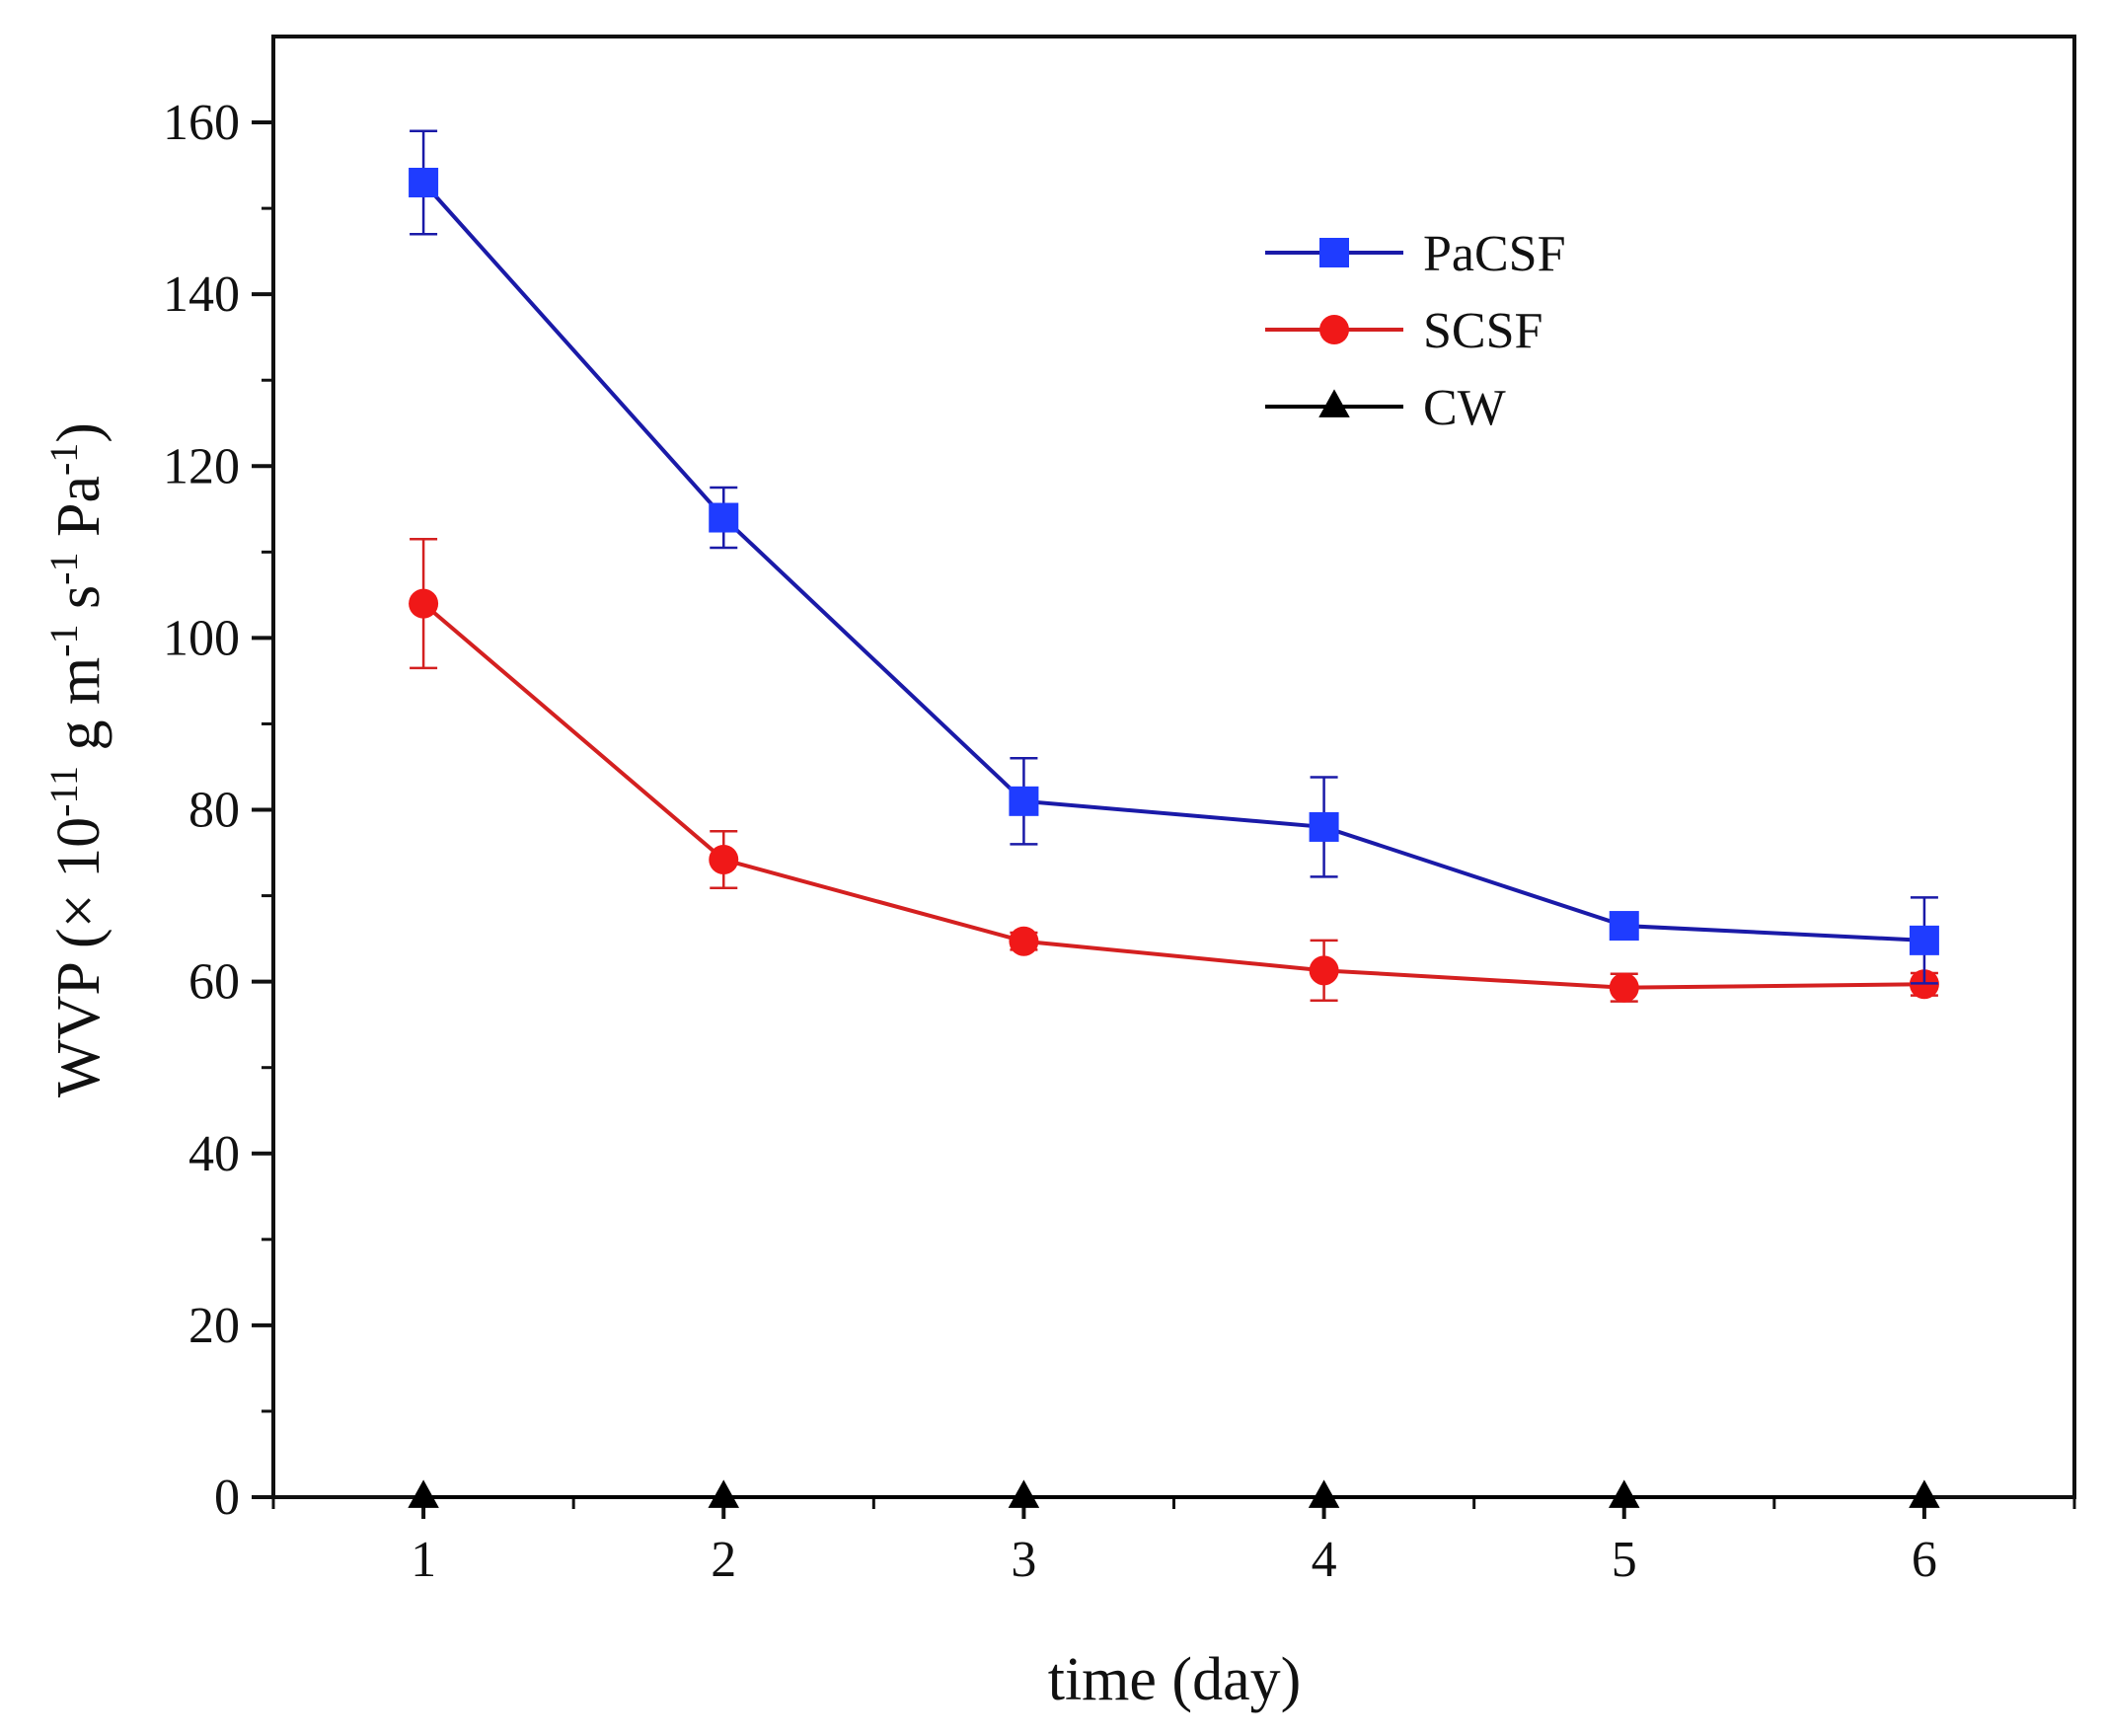 The width and height of the screenshot is (2106, 1736). Describe the element at coordinates (1415, 331) in the screenshot. I see `legend: PaCSF SCSF CW` at that location.